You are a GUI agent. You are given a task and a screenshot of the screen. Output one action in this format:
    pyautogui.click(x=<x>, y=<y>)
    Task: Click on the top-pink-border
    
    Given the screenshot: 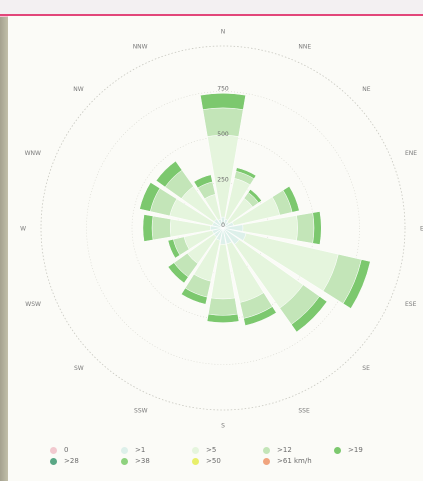 What is the action you would take?
    pyautogui.click(x=211, y=8)
    